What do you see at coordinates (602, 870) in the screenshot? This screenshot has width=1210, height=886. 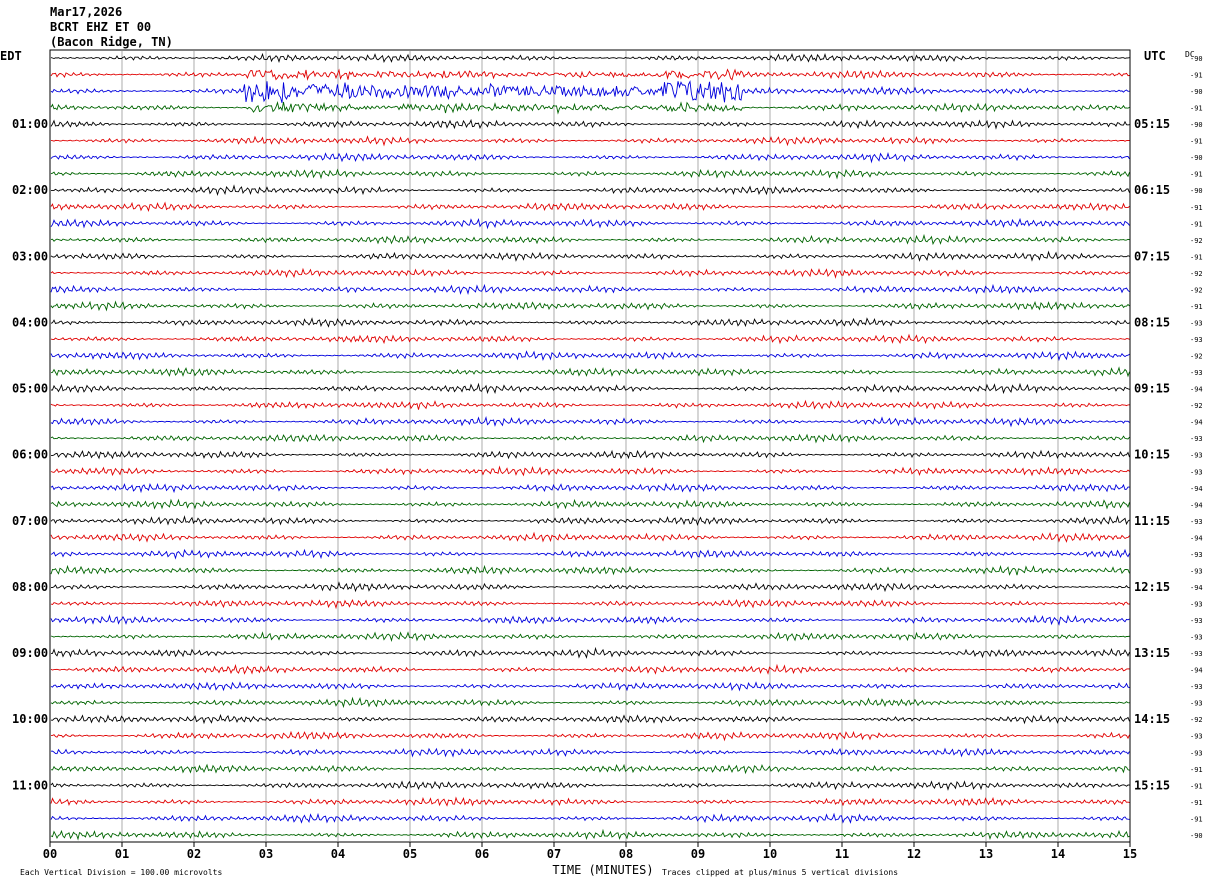 I see `x-axis-title: TIME (MINUTES)` at bounding box center [602, 870].